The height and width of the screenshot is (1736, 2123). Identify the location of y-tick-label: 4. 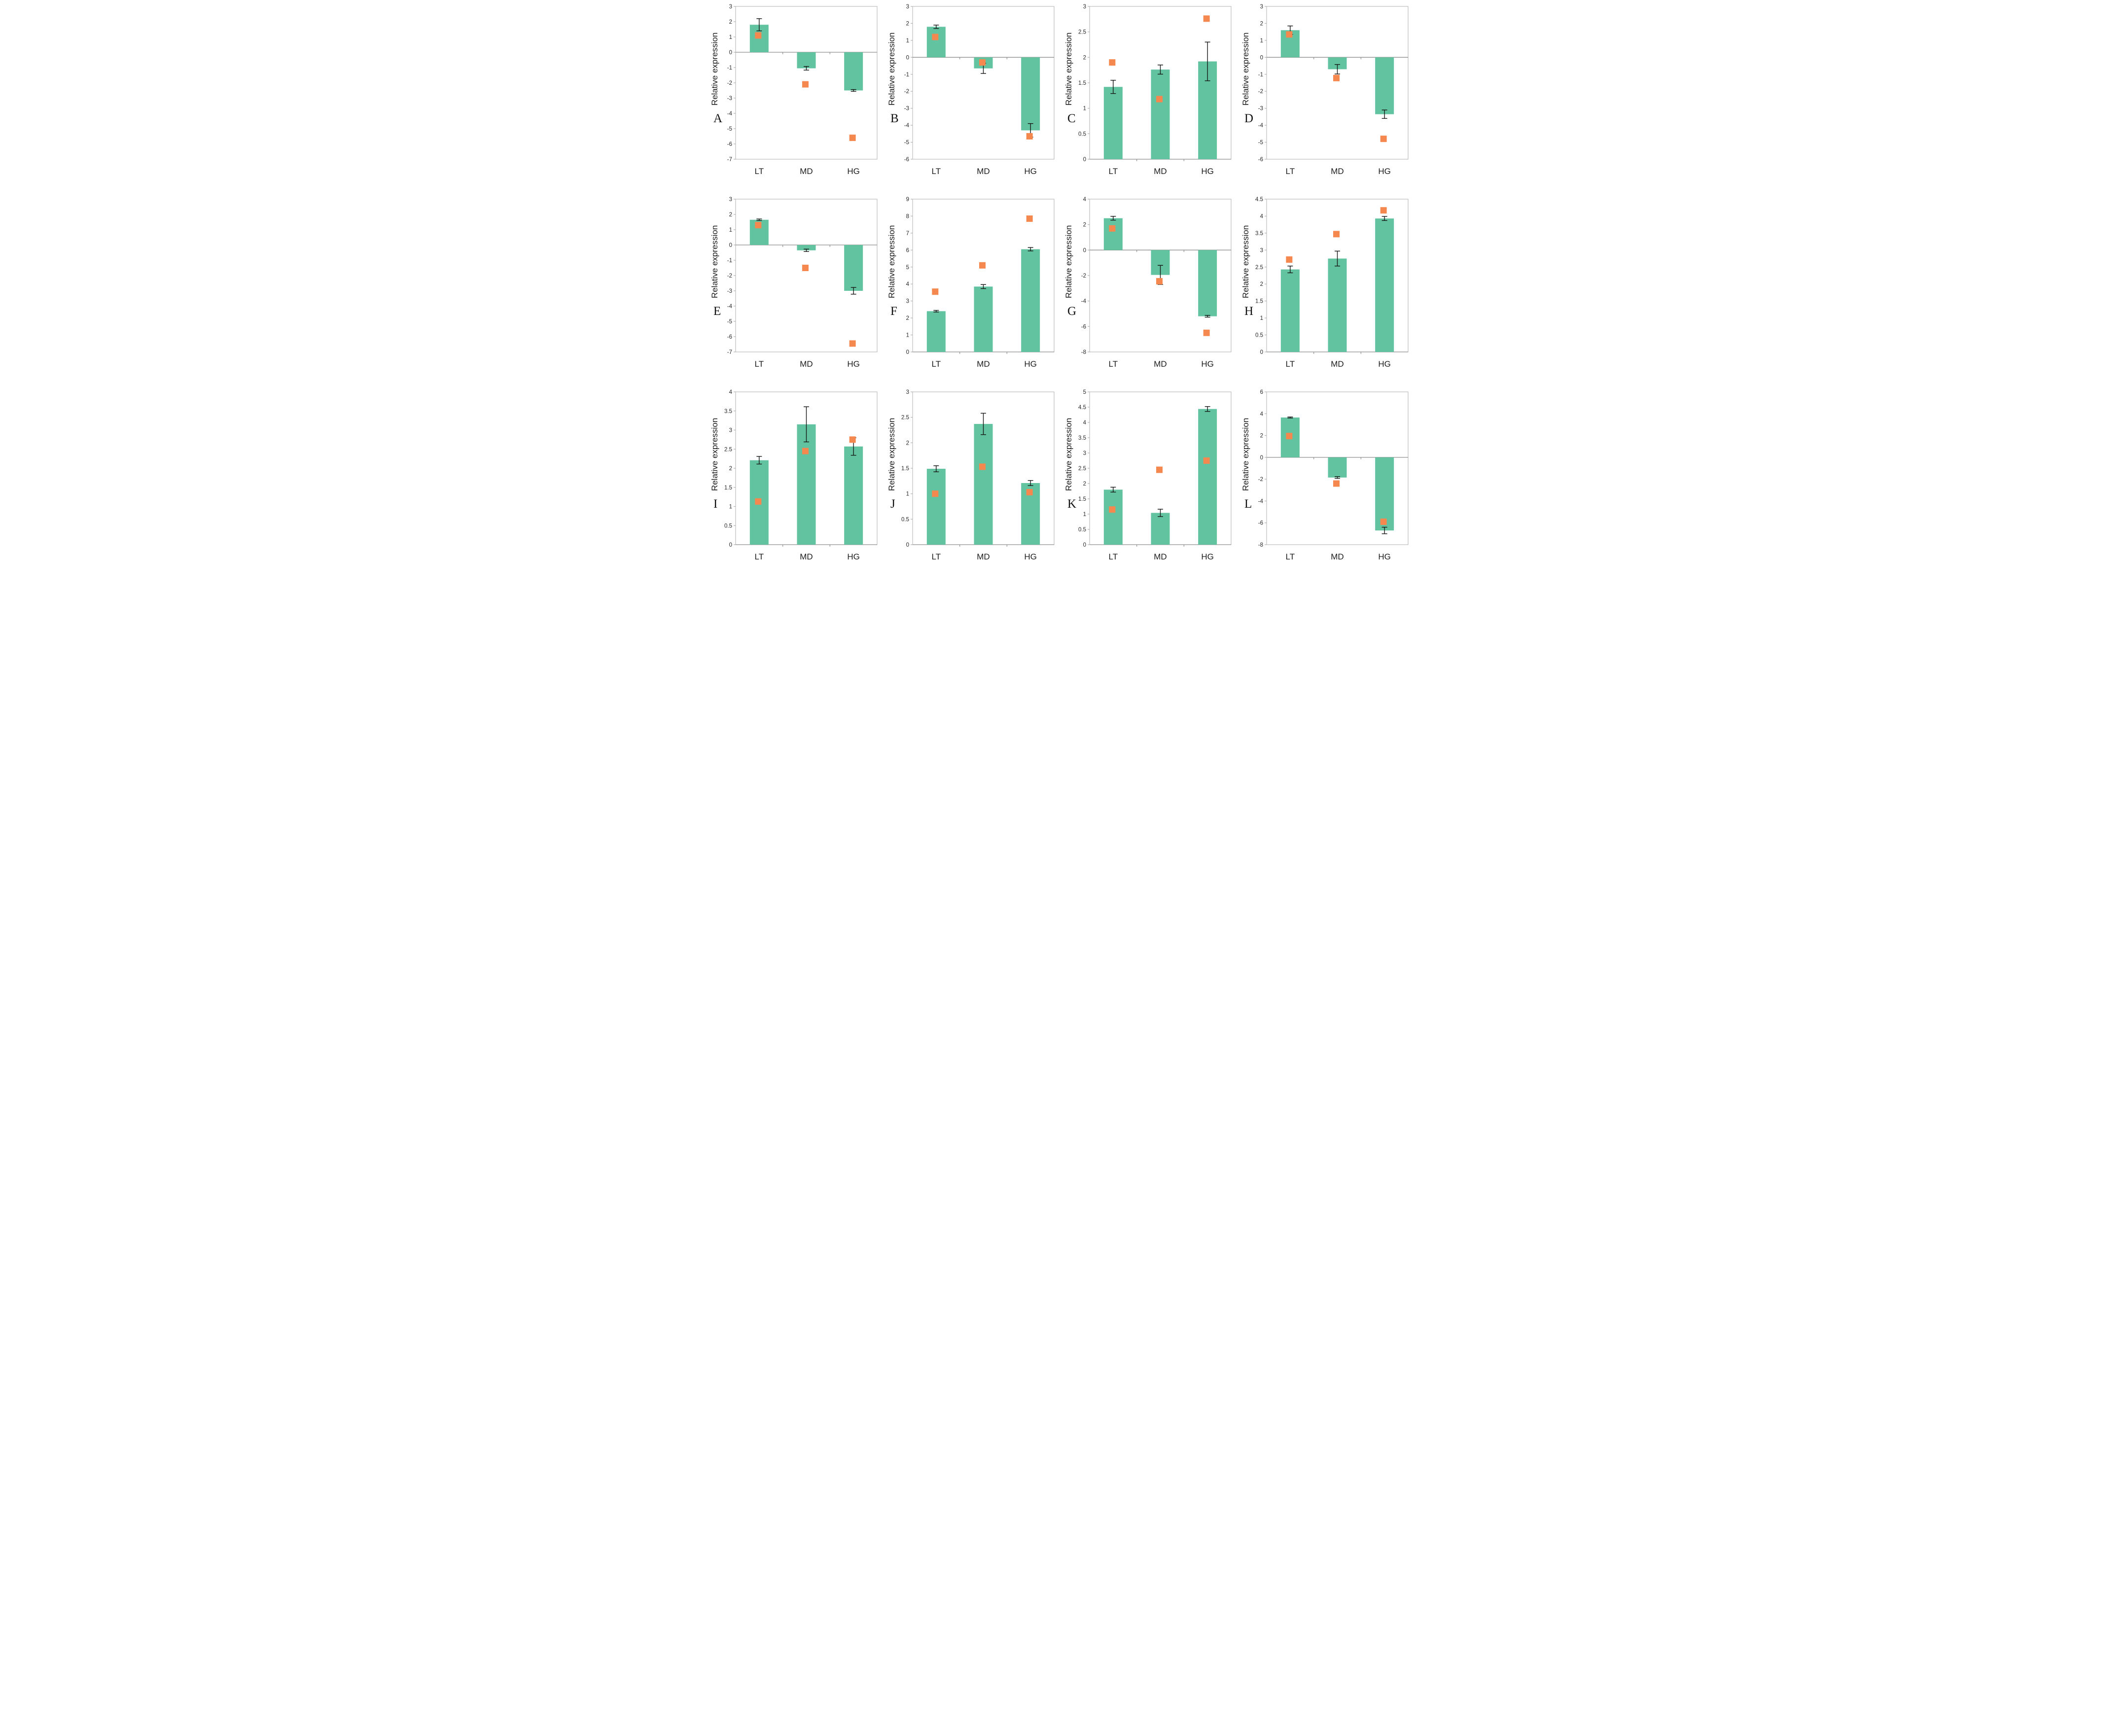
(731, 392).